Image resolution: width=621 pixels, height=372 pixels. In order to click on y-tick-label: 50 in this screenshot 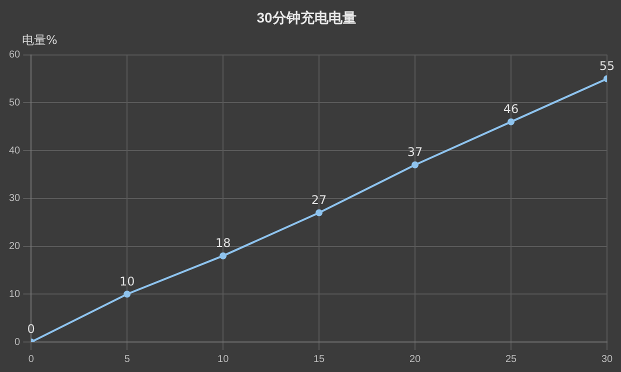, I will do `click(15, 102)`.